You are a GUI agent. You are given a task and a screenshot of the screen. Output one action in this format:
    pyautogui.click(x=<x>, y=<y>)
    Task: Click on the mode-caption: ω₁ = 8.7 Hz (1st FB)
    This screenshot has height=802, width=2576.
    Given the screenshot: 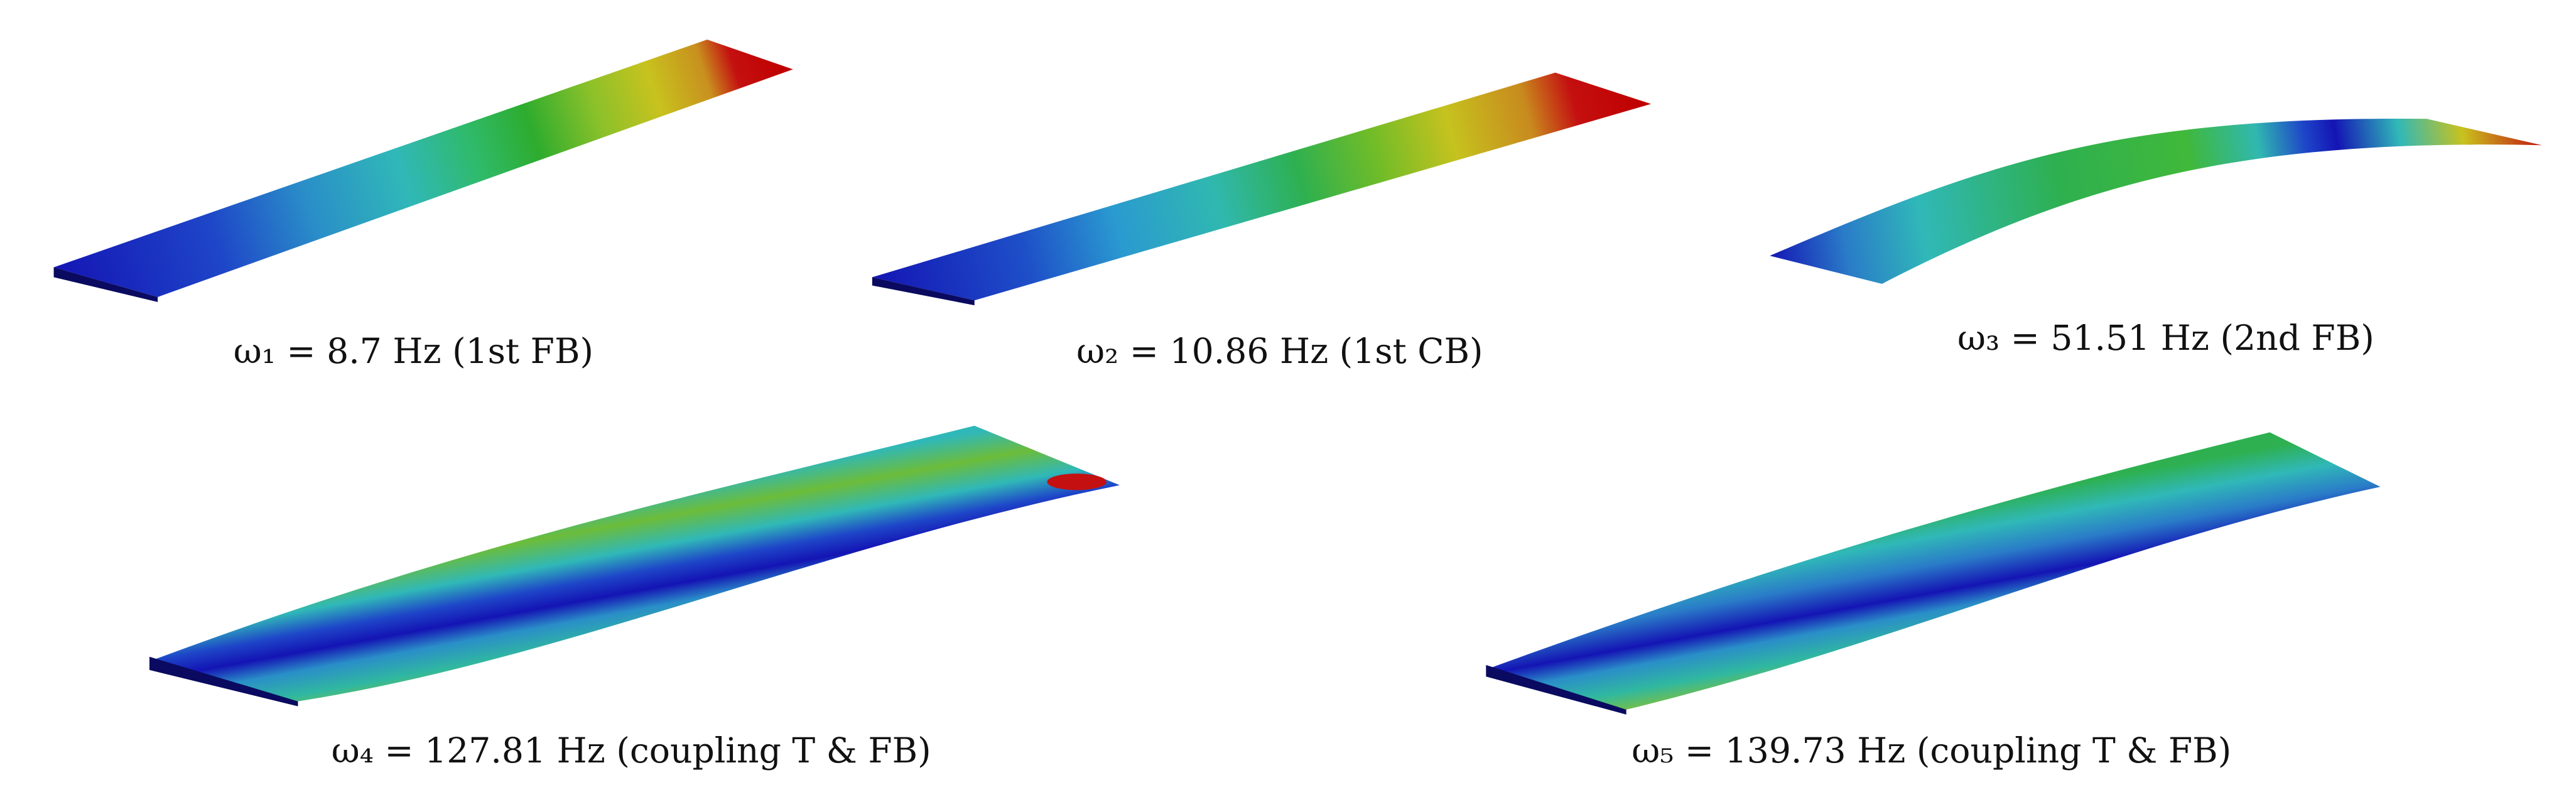 What is the action you would take?
    pyautogui.click(x=414, y=352)
    